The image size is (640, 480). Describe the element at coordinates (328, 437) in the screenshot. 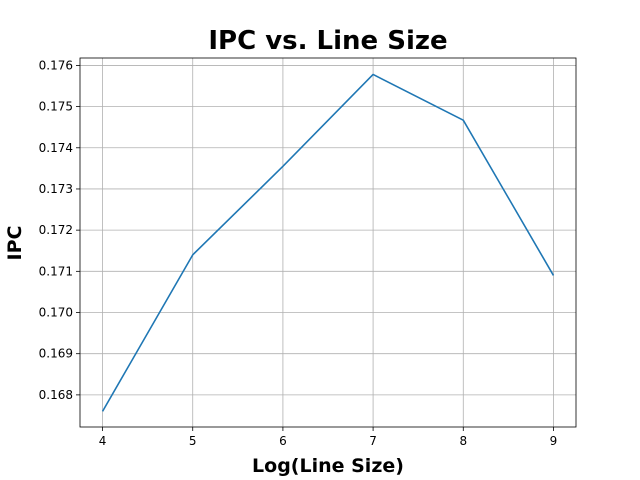

I see `x-axis-ticks: 4 5 6 7 8 9` at that location.